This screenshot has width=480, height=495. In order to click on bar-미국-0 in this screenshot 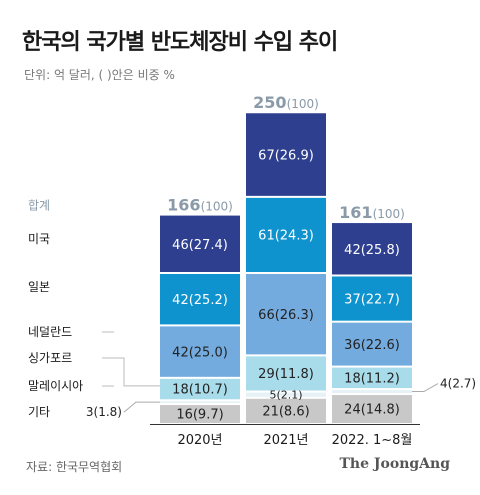, I will do `click(200, 243)`.